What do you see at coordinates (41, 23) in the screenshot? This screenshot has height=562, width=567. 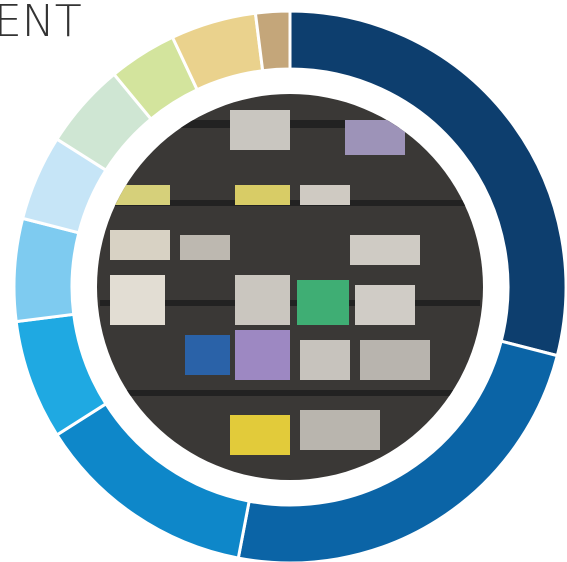 I see `chart-title: ENT` at bounding box center [41, 23].